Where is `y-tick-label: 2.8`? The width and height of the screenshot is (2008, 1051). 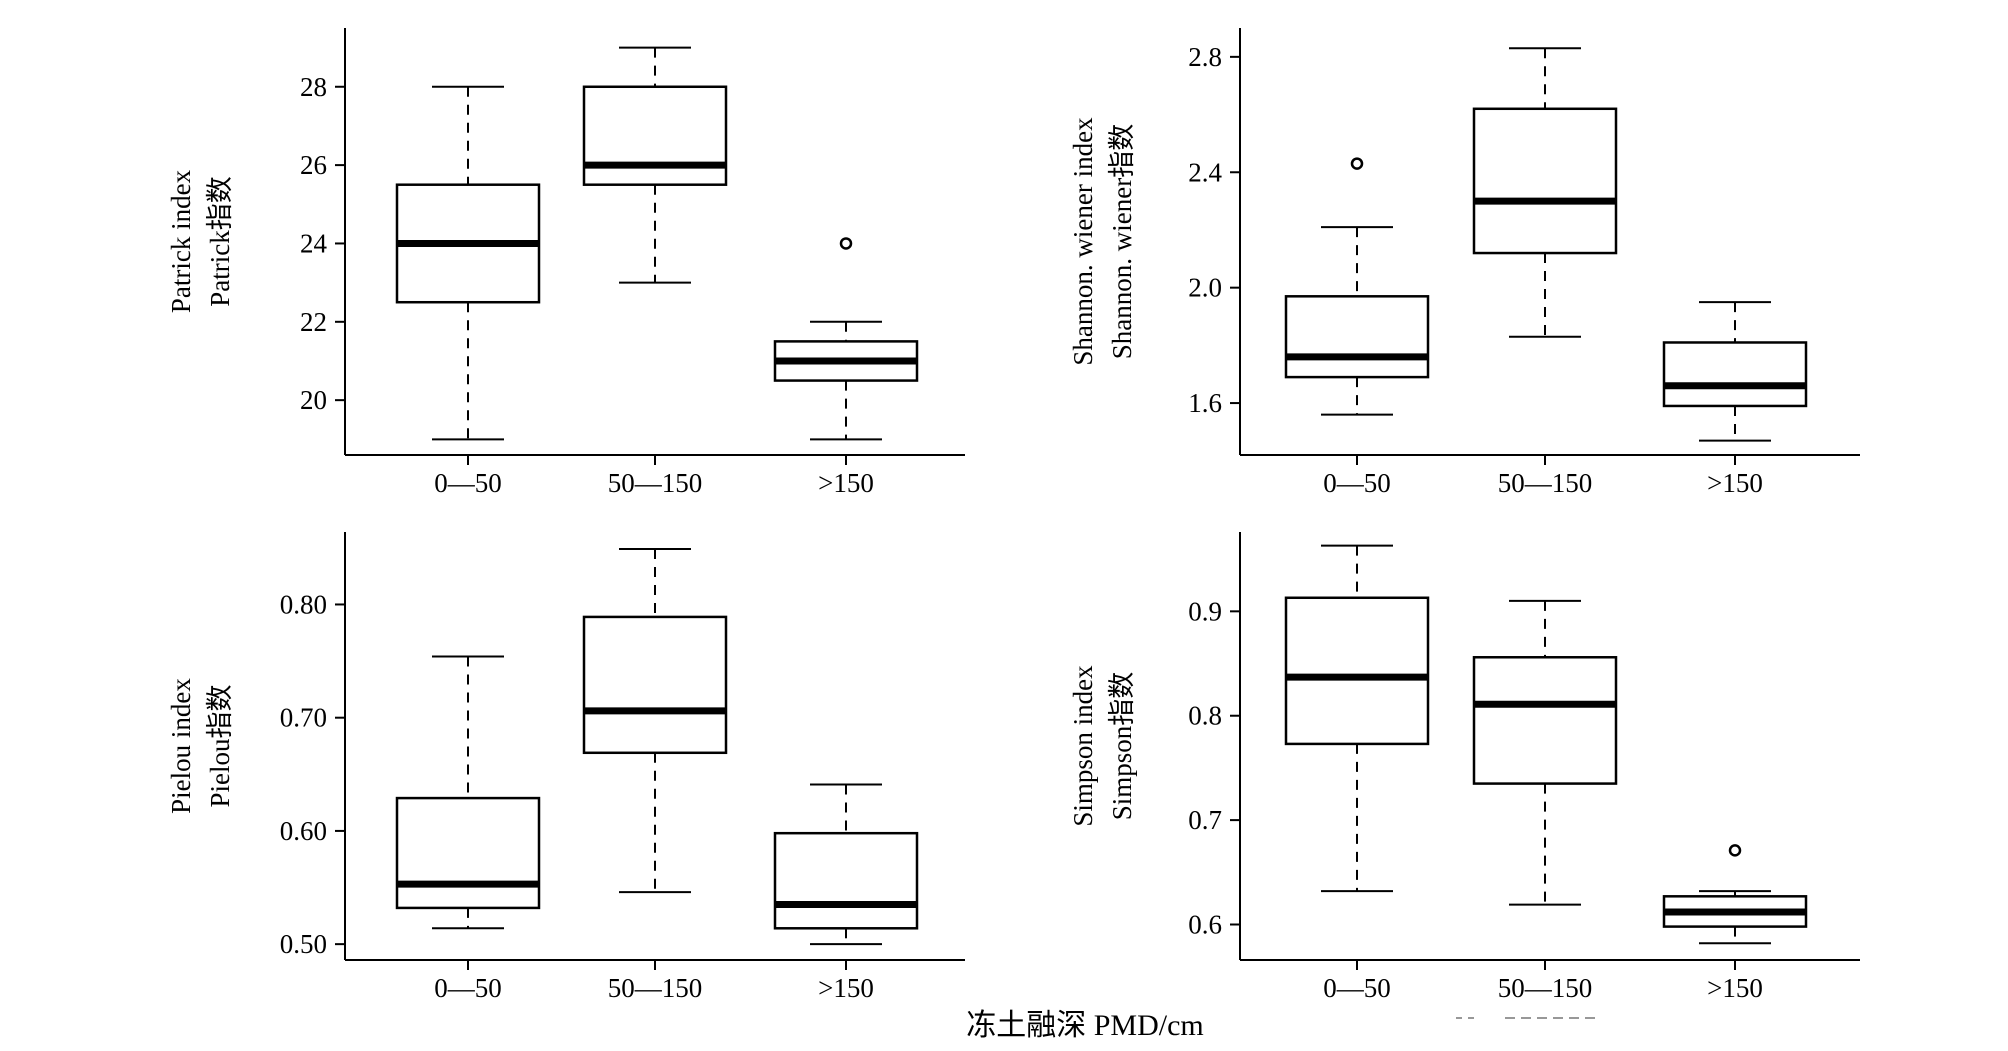 y-tick-label: 2.8 is located at coordinates (1205, 57).